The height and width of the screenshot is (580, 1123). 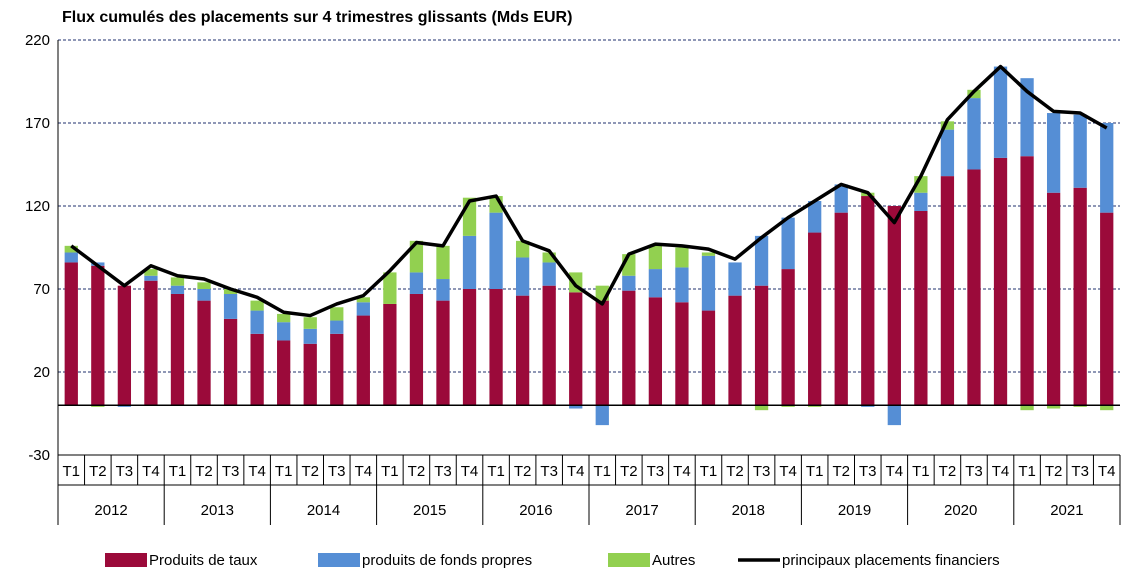 What do you see at coordinates (41, 289) in the screenshot?
I see `y-tick-label: 70` at bounding box center [41, 289].